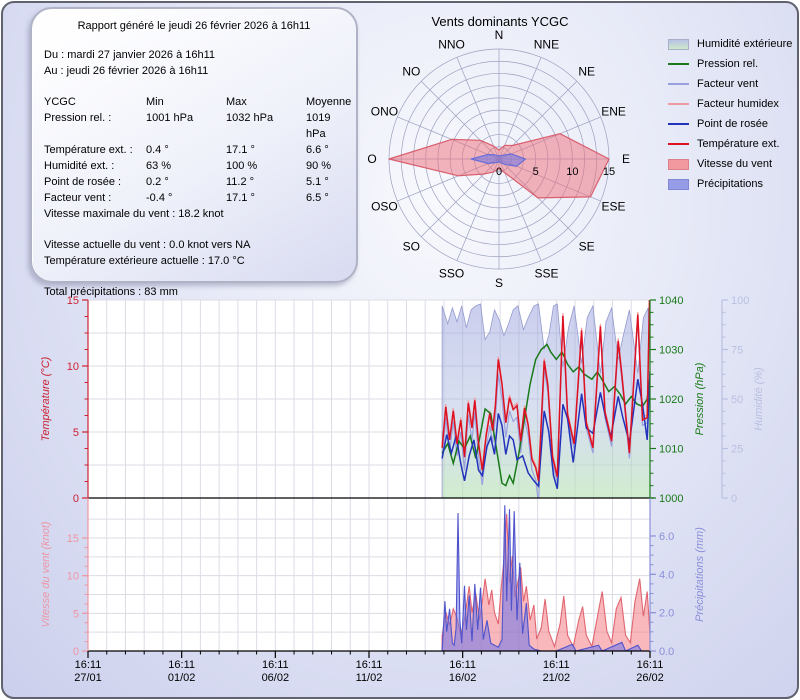 The image size is (800, 700). I want to click on wind-factor-line, so click(545, 399).